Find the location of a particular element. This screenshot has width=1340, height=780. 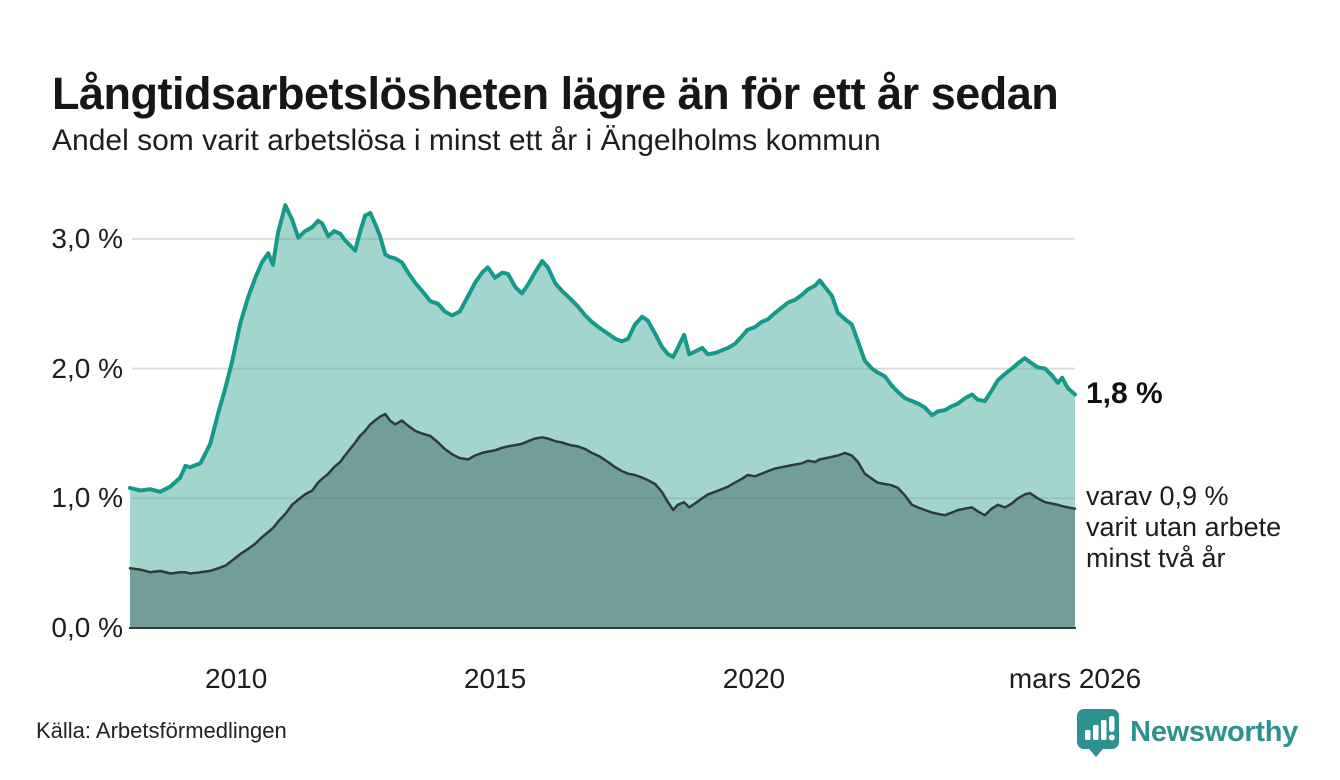

newsworthy-logo: Newsworthy is located at coordinates (1187, 732).